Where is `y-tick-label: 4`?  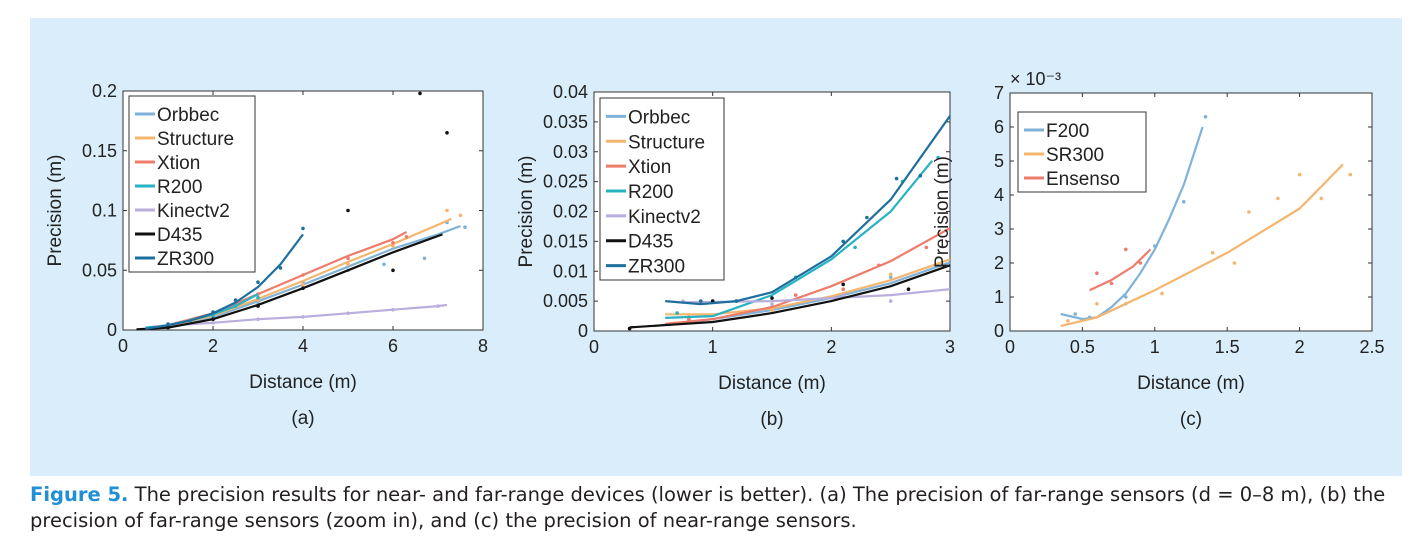 y-tick-label: 4 is located at coordinates (999, 195).